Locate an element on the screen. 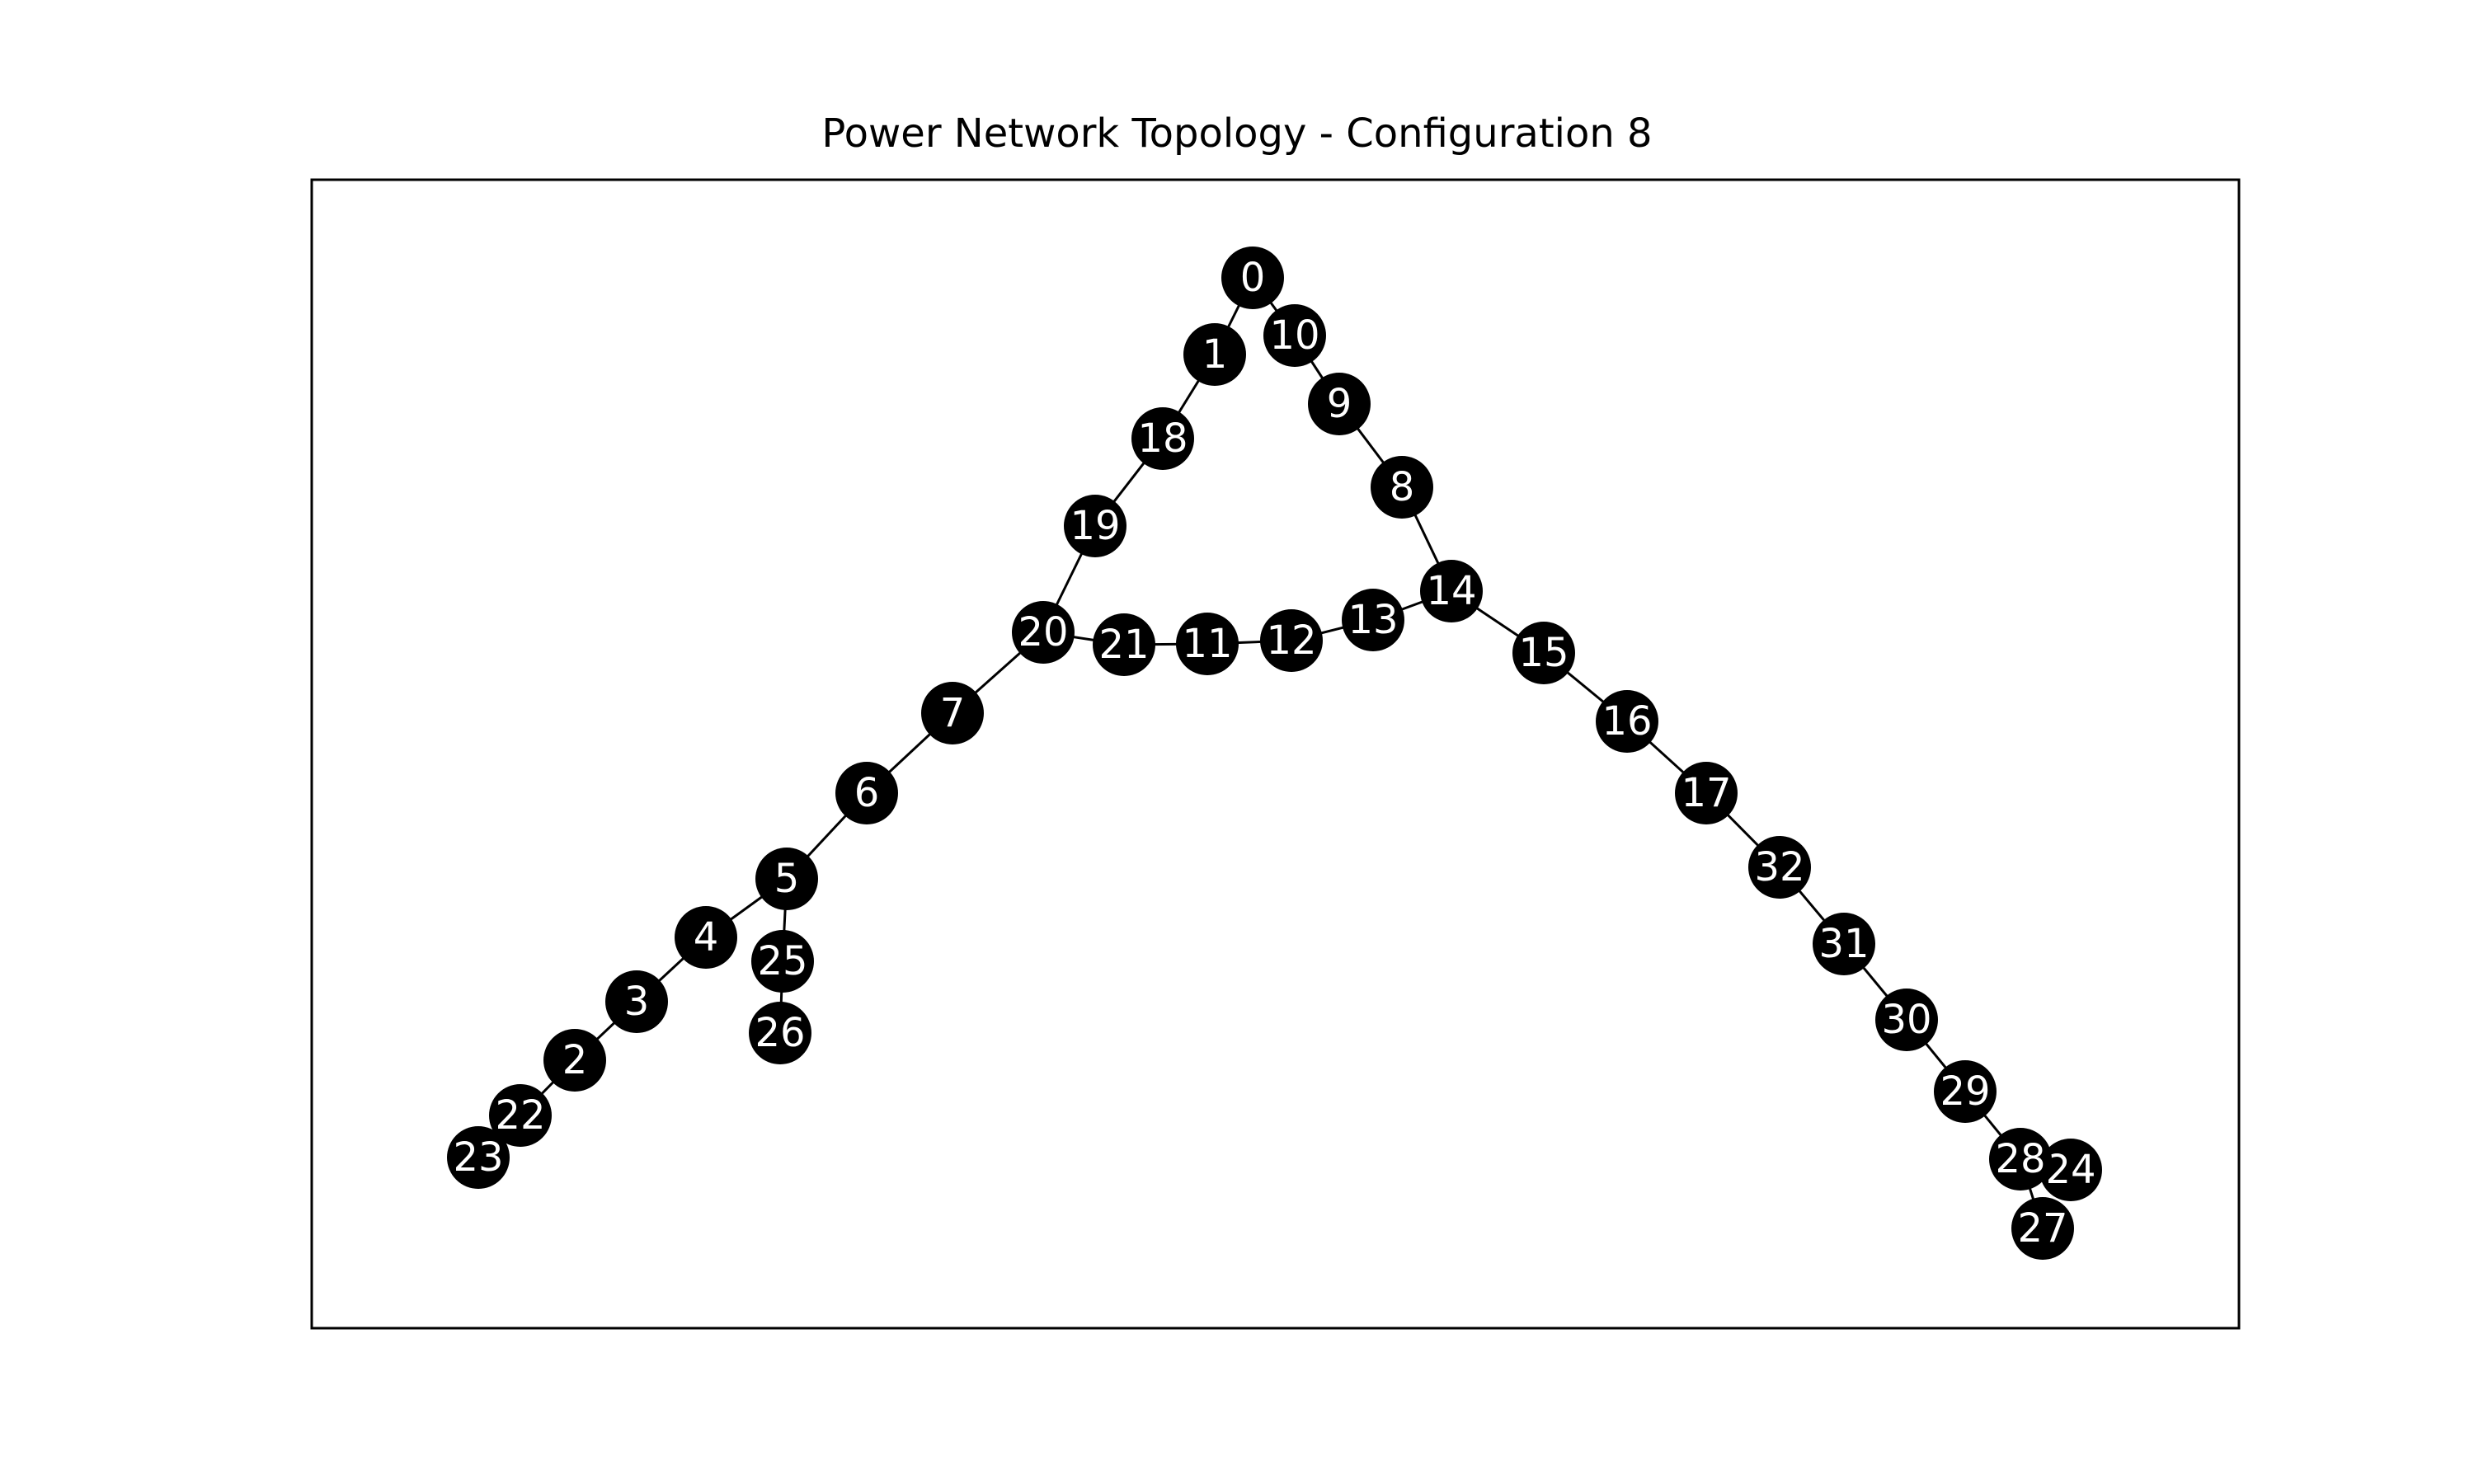 This screenshot has height=1484, width=2474. node-12: 12 is located at coordinates (1291, 640).